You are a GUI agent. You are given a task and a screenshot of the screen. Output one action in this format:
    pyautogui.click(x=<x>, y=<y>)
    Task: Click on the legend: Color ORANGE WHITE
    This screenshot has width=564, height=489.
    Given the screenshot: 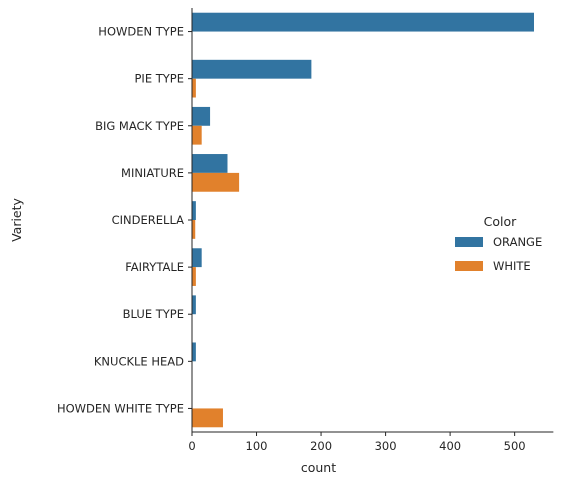 What is the action you would take?
    pyautogui.click(x=498, y=243)
    